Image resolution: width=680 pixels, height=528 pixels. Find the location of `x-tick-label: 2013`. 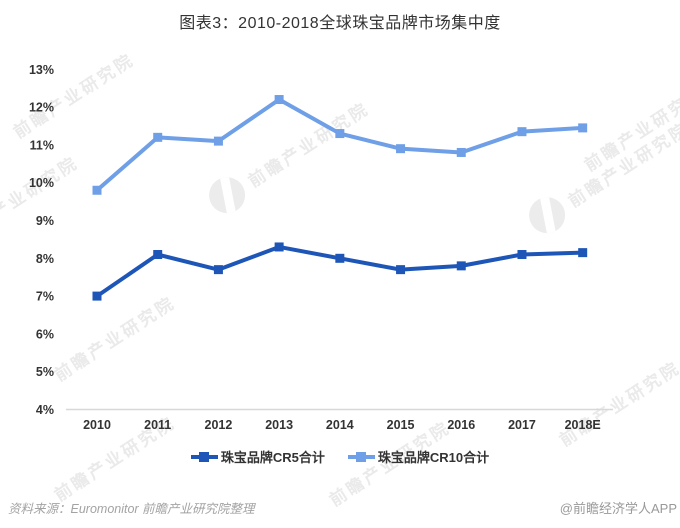

x-tick-label: 2013 is located at coordinates (279, 425).